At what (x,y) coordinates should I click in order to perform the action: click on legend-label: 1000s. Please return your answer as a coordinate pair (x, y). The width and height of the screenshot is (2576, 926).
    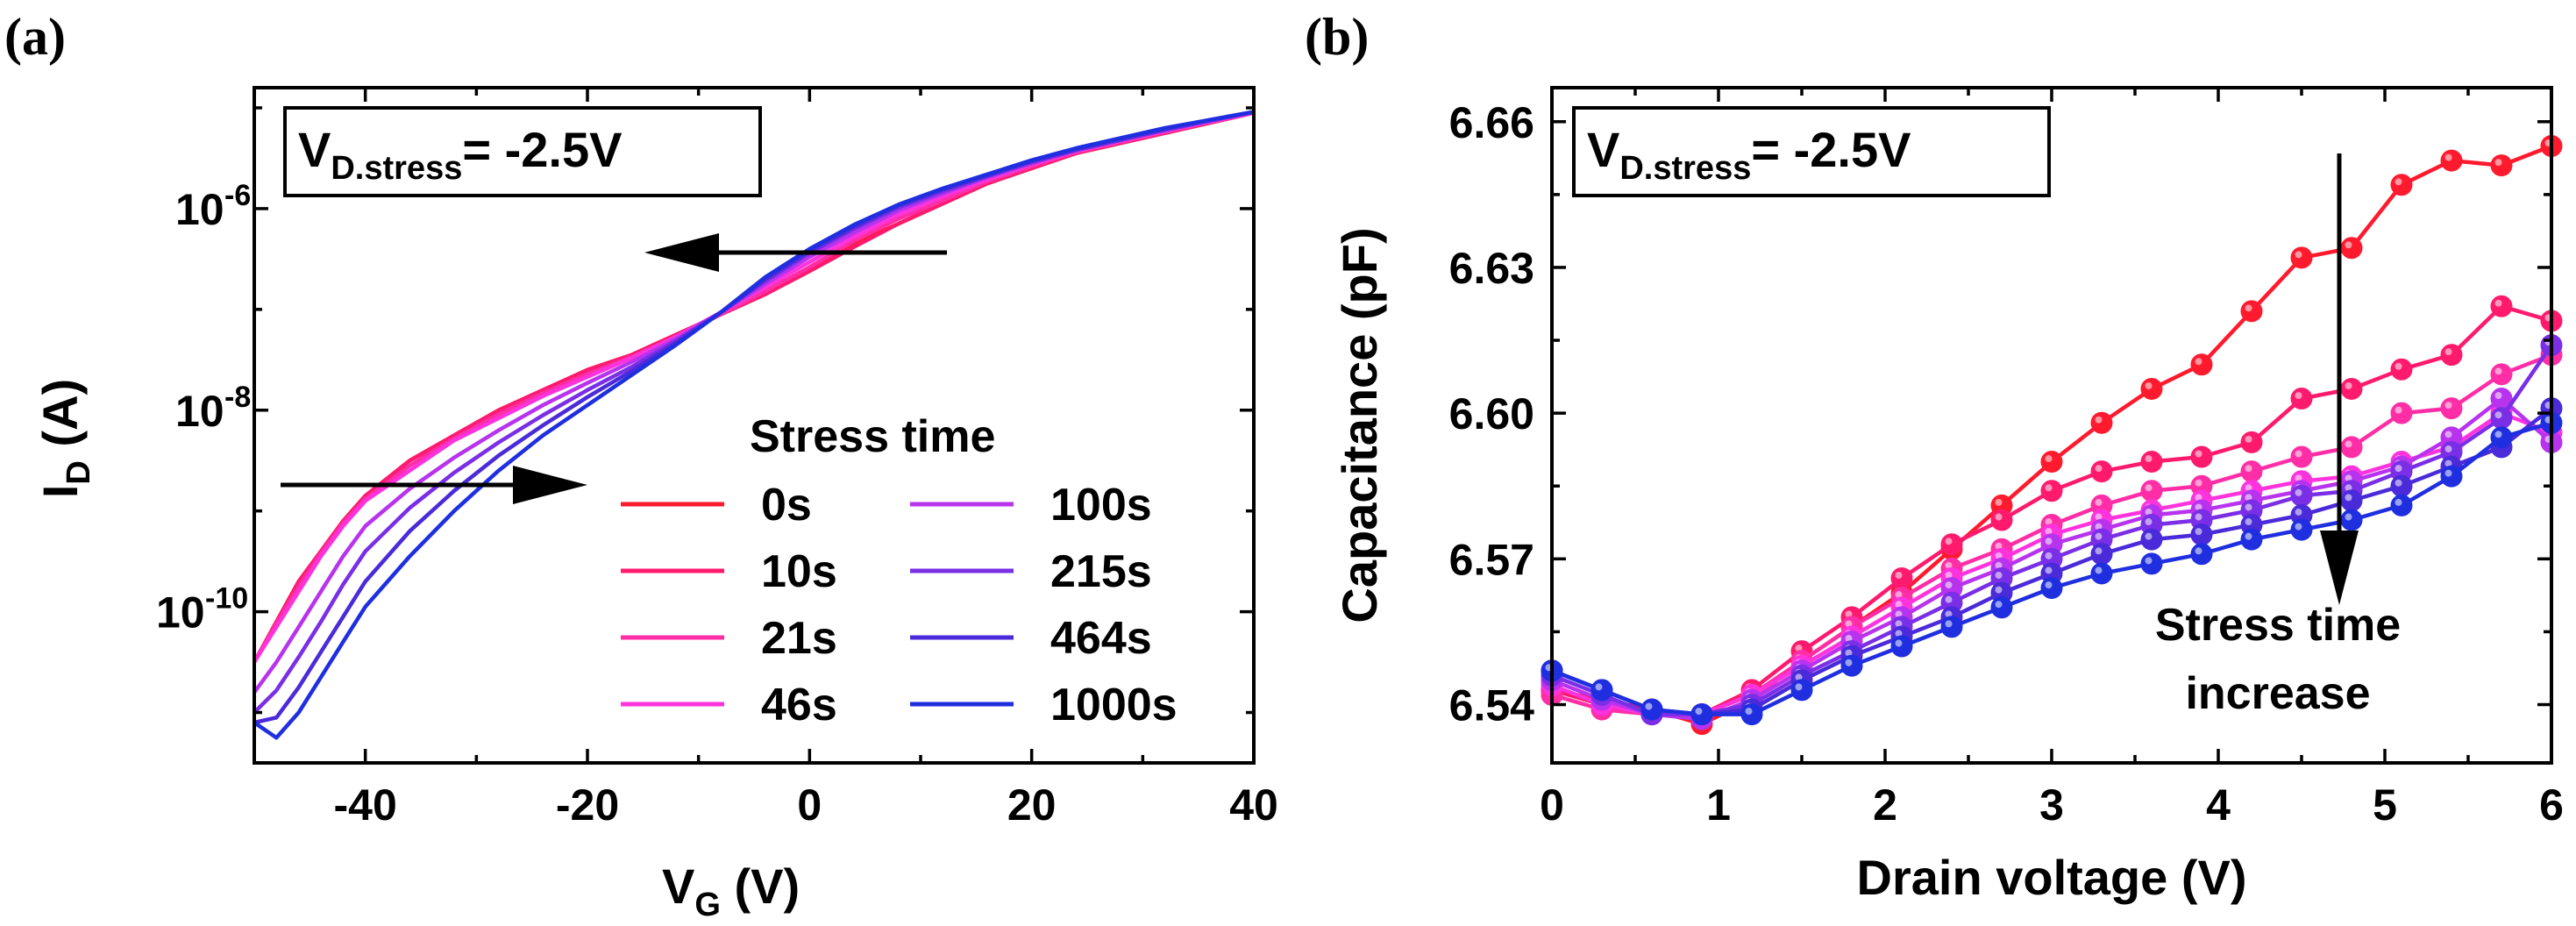
    Looking at the image, I should click on (1114, 705).